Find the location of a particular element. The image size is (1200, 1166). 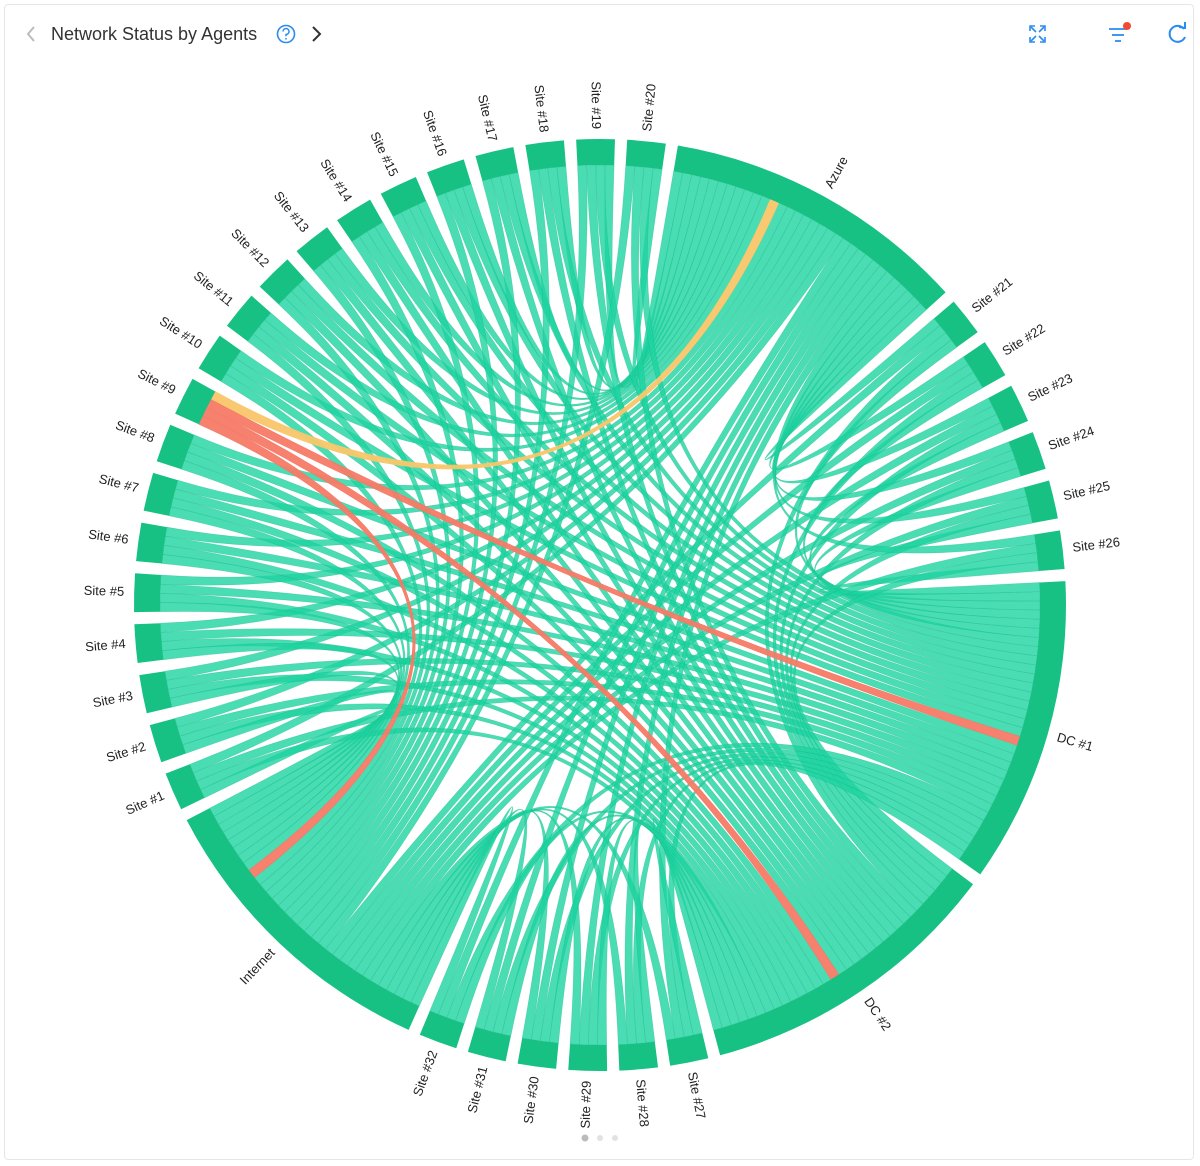

node-label: Site #23 is located at coordinates (1049, 387).